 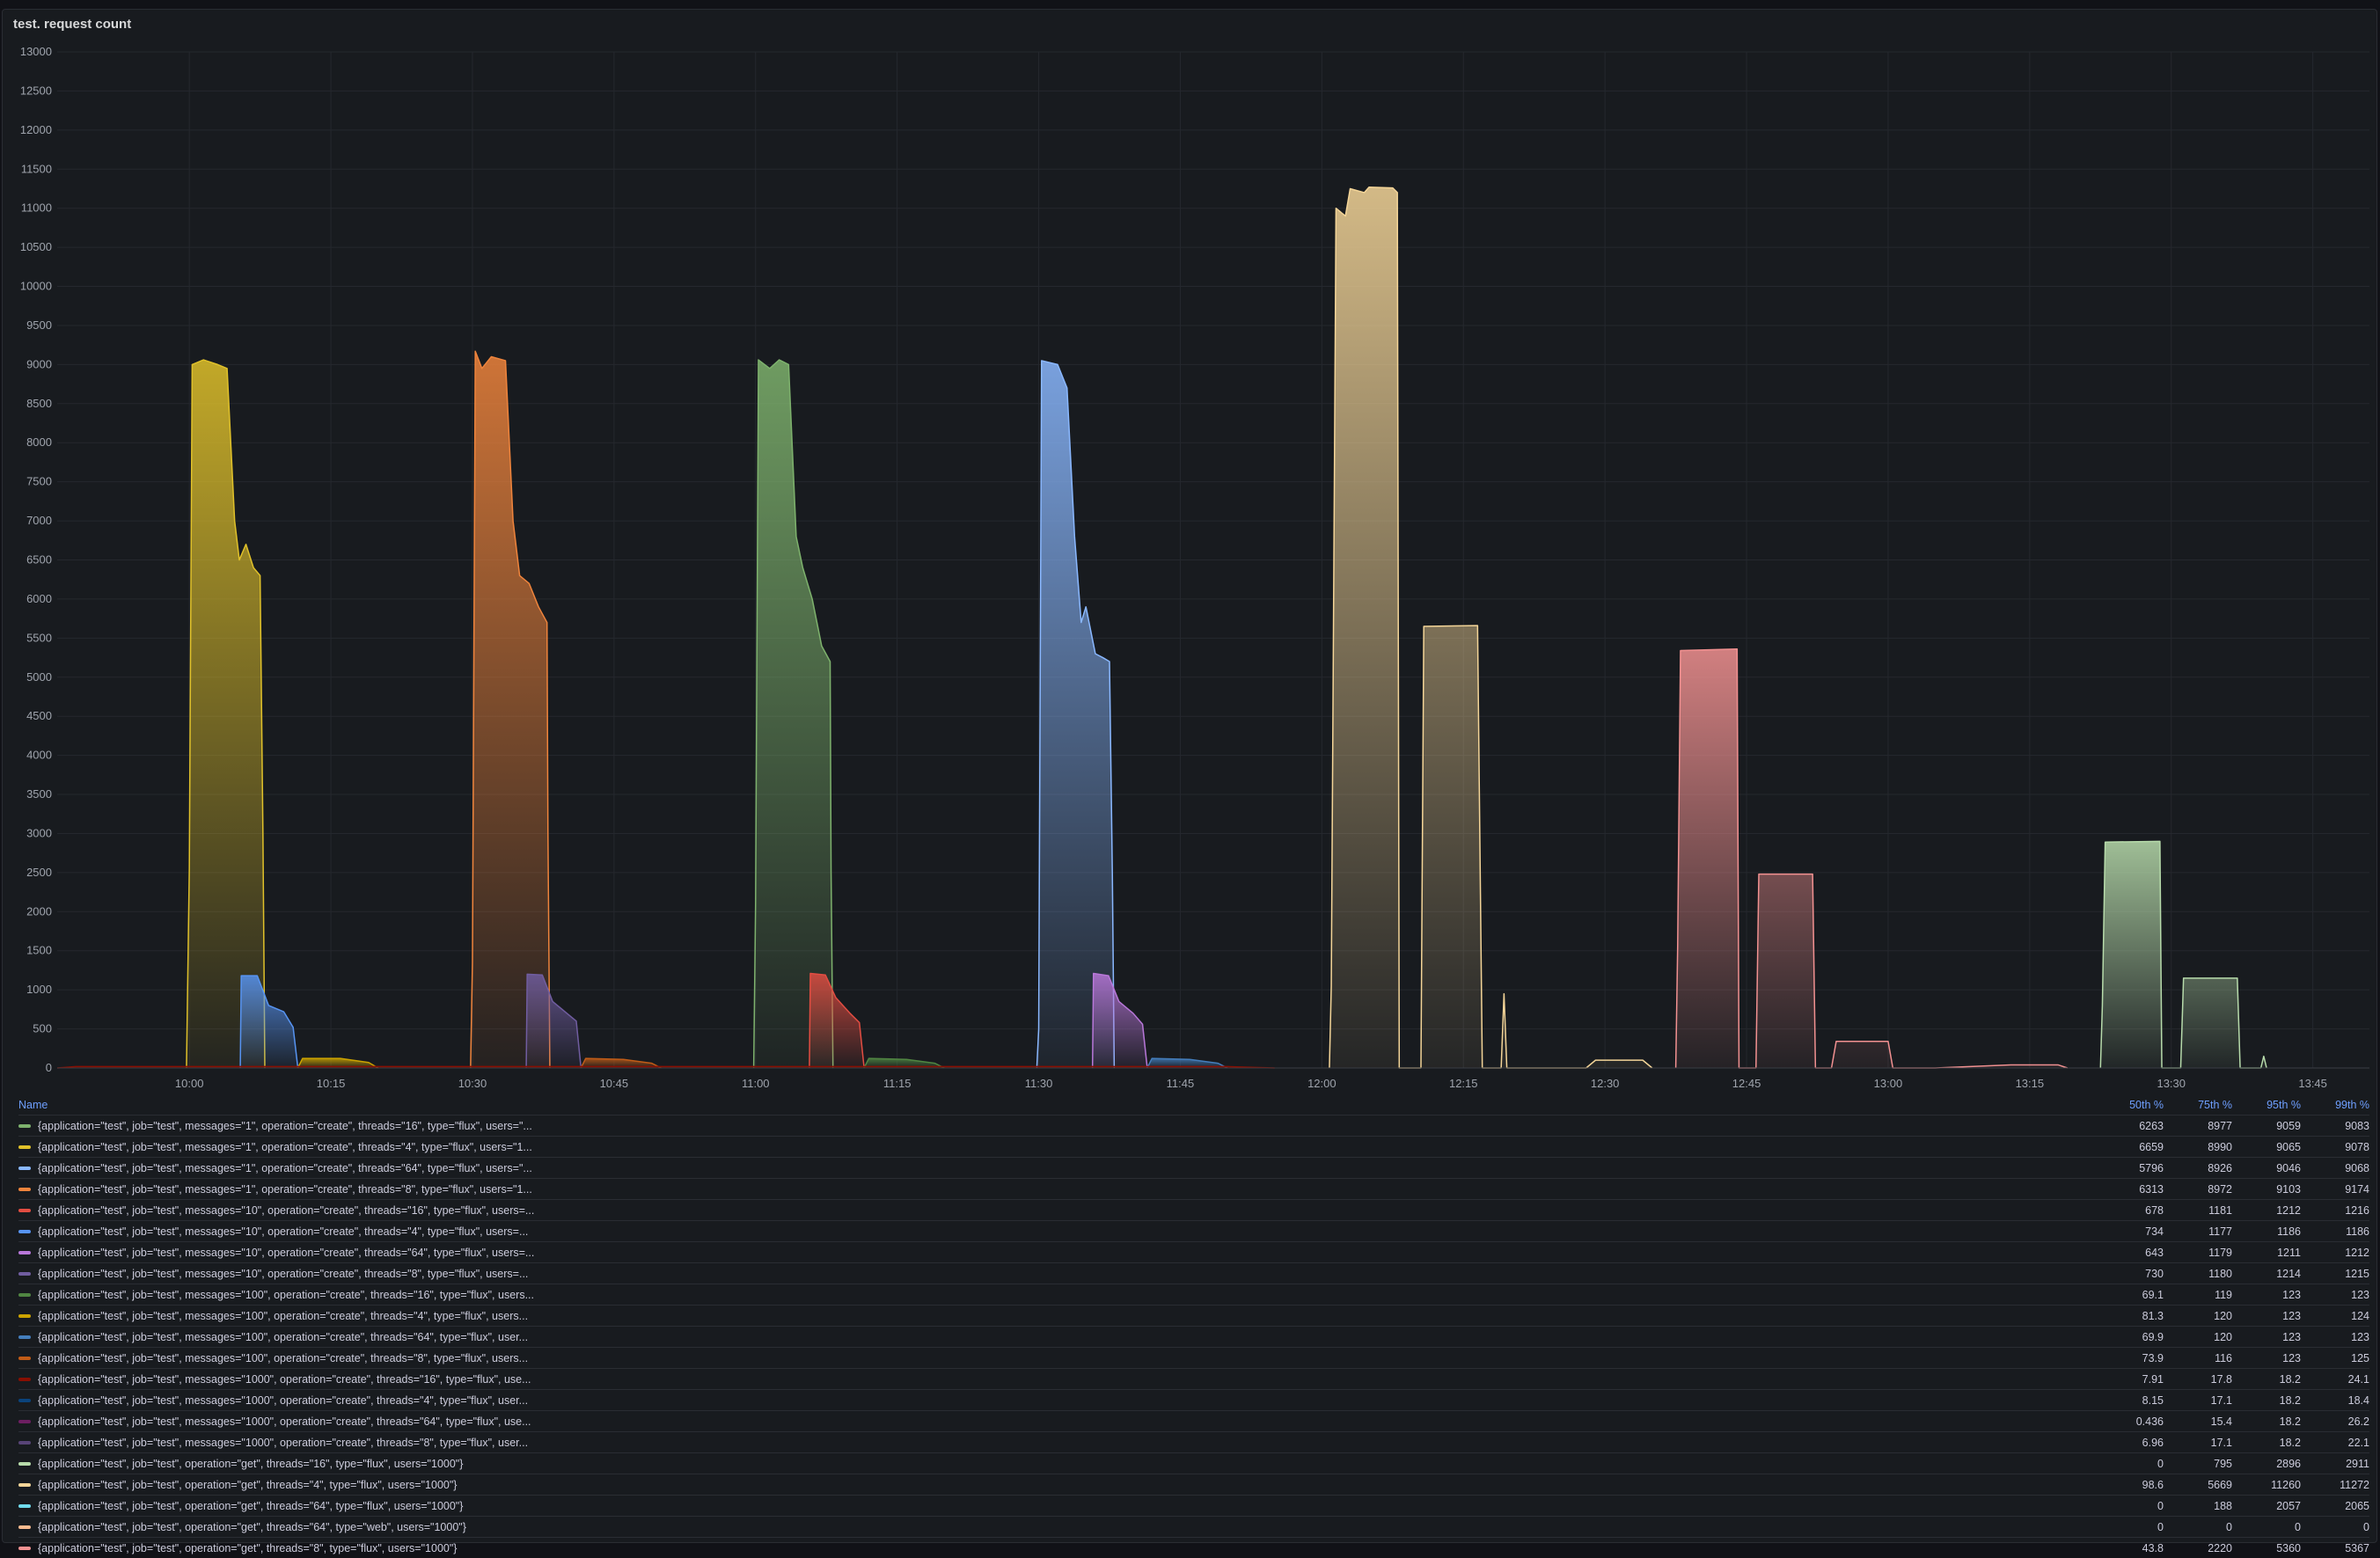 I want to click on y-tick-label: 4500, so click(x=39, y=715).